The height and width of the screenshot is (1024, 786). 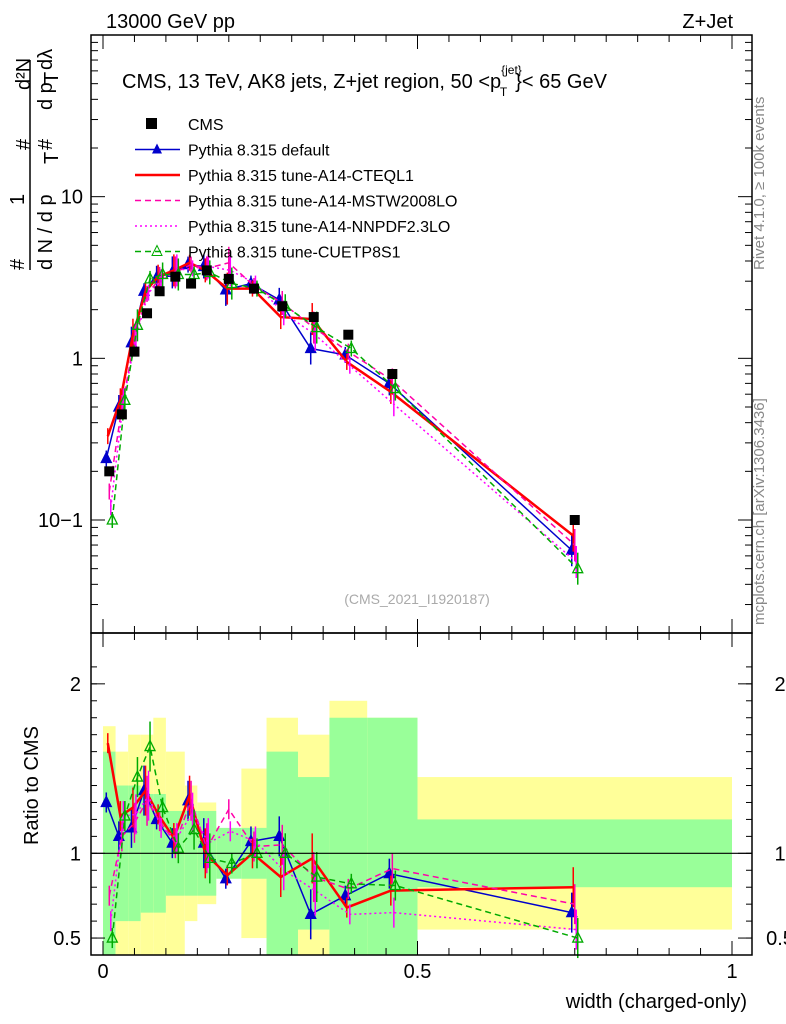 What do you see at coordinates (561, 82) in the screenshot?
I see `title-end: }< 65 GeV` at bounding box center [561, 82].